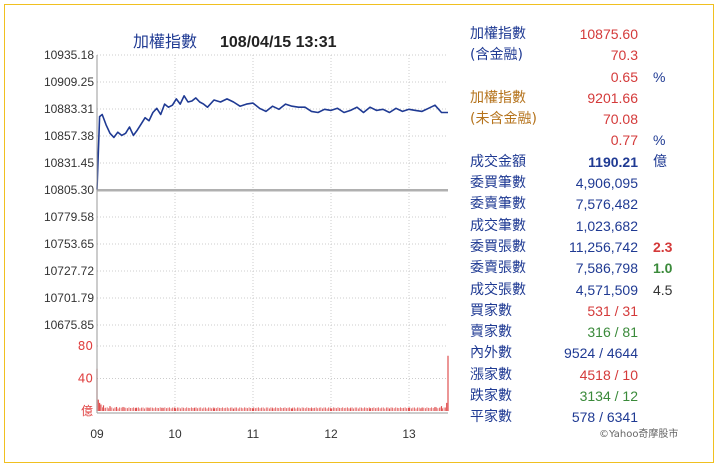 This screenshot has height=469, width=720. I want to click on stat-down: 跌家數 3134 / 12, so click(590, 396).